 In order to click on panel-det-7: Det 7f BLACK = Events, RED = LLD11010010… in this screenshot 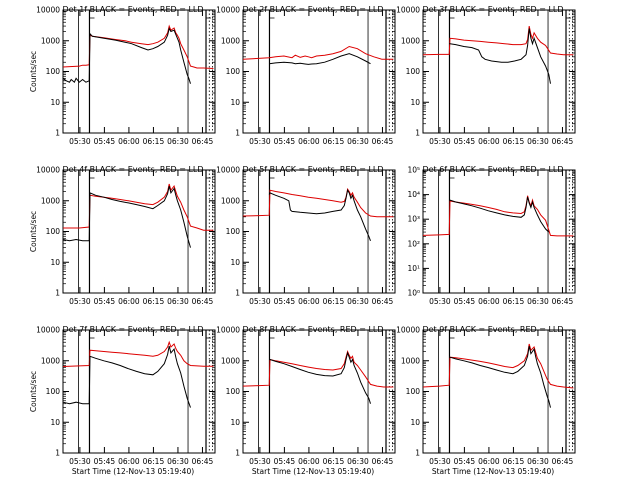, I will do `click(122, 400)`.